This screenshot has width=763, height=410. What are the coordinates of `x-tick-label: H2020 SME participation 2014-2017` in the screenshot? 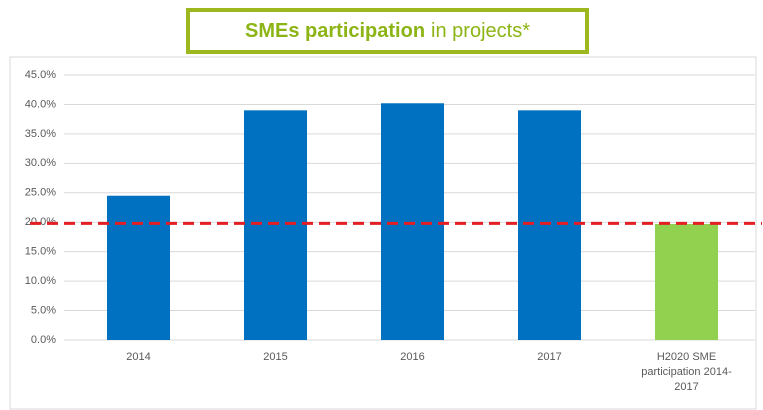 It's located at (686, 372).